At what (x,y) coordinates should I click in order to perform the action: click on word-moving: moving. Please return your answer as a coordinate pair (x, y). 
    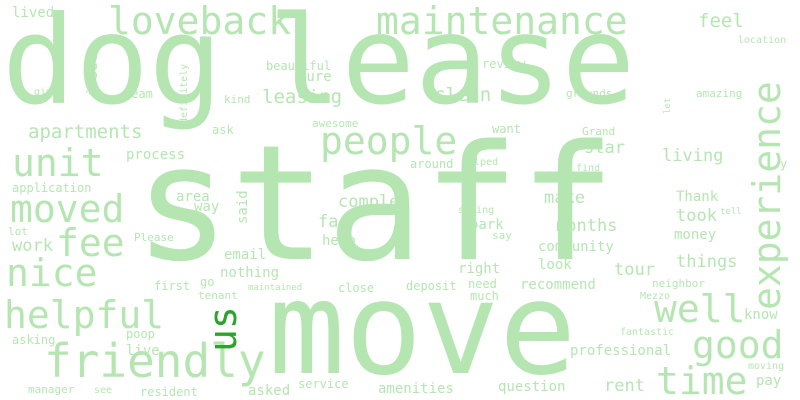
    Looking at the image, I should click on (766, 366).